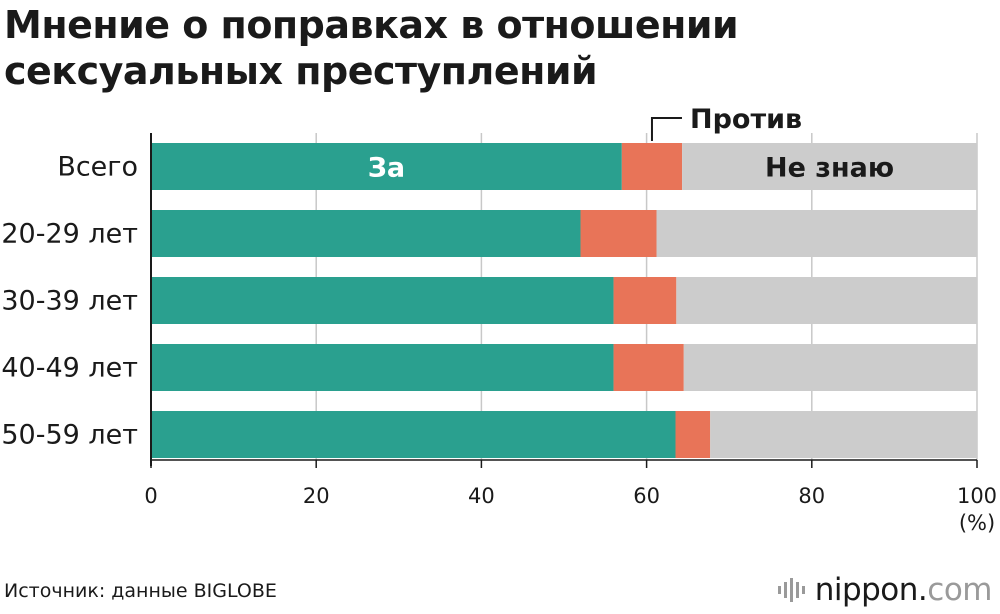 This screenshot has height=614, width=1000. I want to click on series-label-unknown: Не знаю, so click(829, 168).